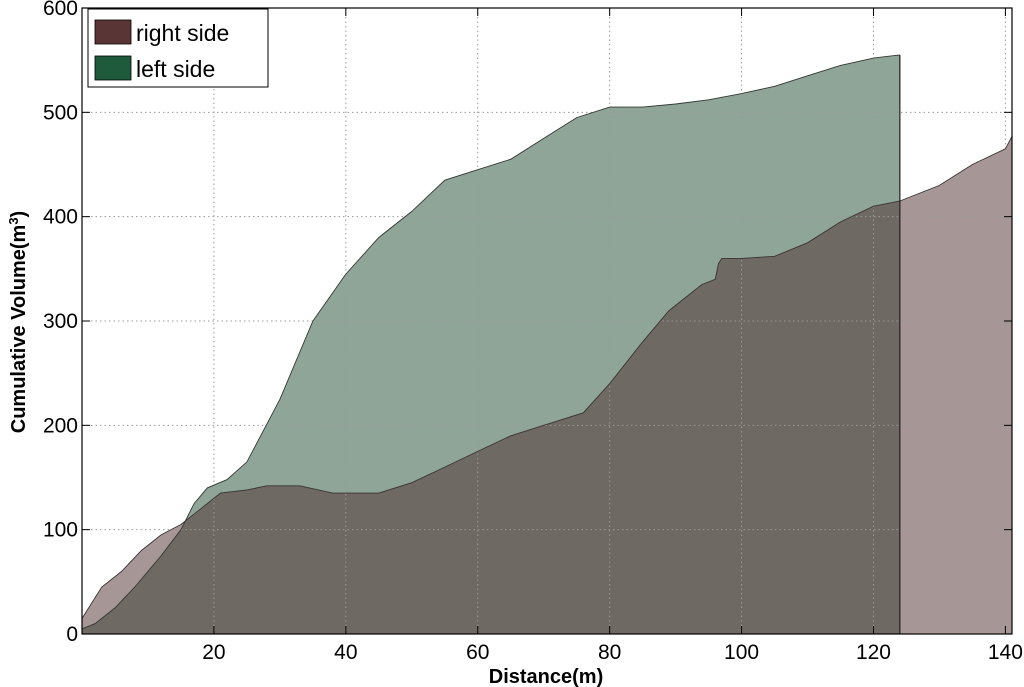 The image size is (1024, 687). What do you see at coordinates (113, 32) in the screenshot?
I see `legend-swatch-right-side` at bounding box center [113, 32].